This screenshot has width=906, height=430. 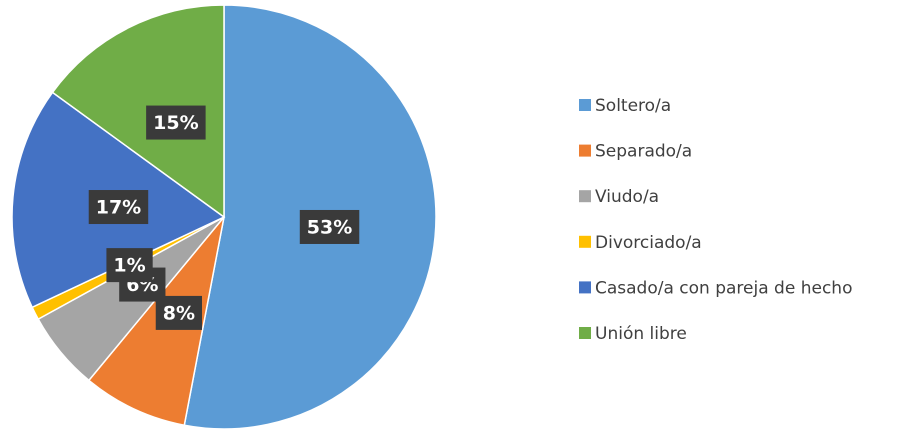 What do you see at coordinates (138, 111) in the screenshot?
I see `pie-slice` at bounding box center [138, 111].